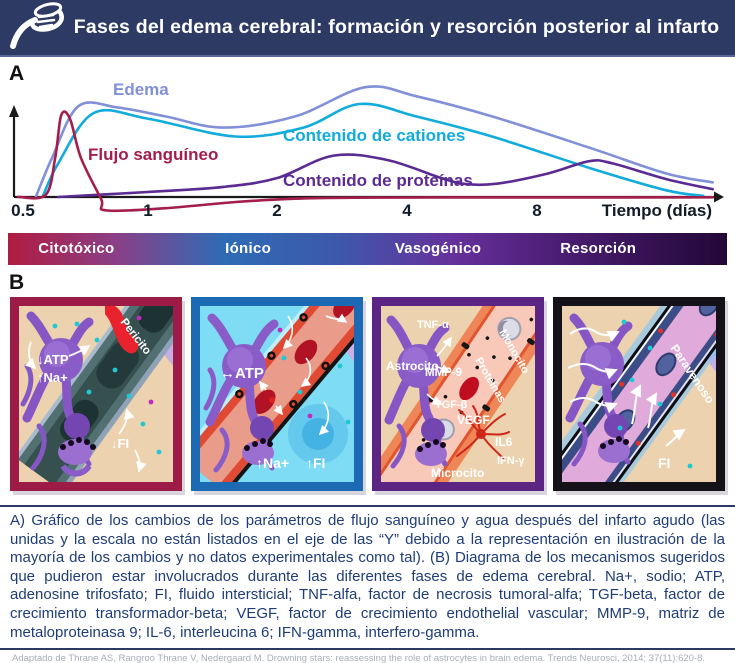 The width and height of the screenshot is (735, 663). I want to click on ion-flux-arrows, so click(303, 374).